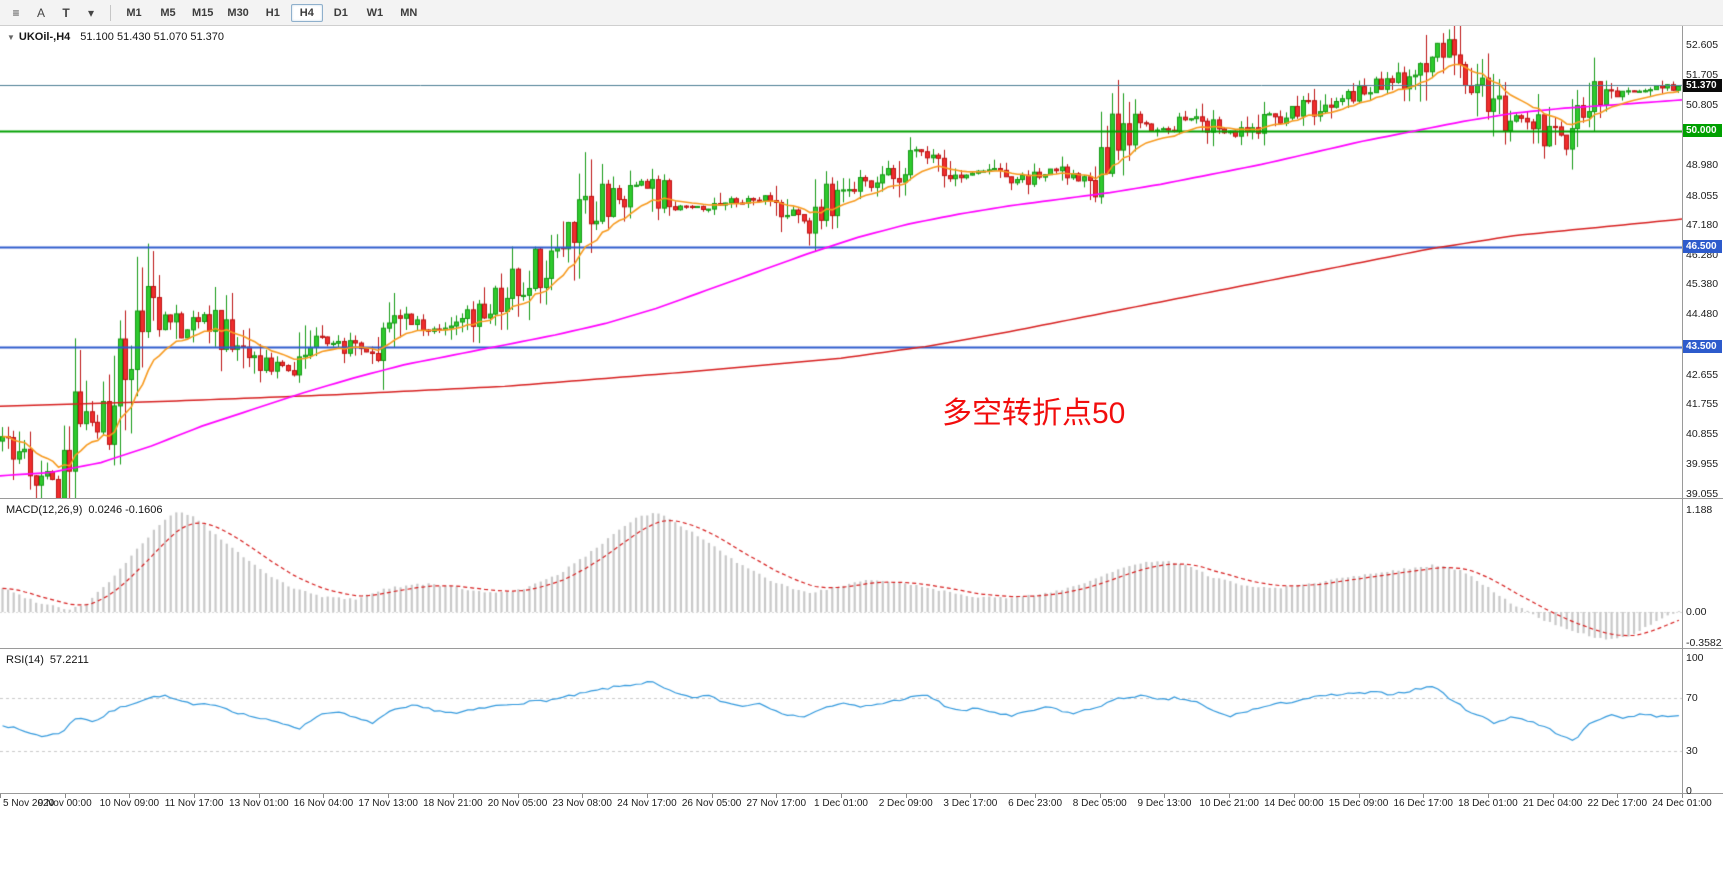 The height and width of the screenshot is (890, 1723). Describe the element at coordinates (29, 803) in the screenshot. I see `time-axis-label: 5 Nov 2020` at that location.